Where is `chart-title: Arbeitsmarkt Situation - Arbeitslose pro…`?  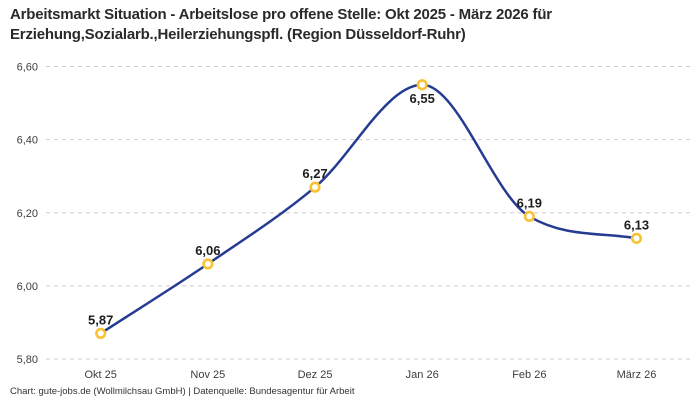
chart-title: Arbeitsmarkt Situation - Arbeitslose pro… is located at coordinates (281, 24).